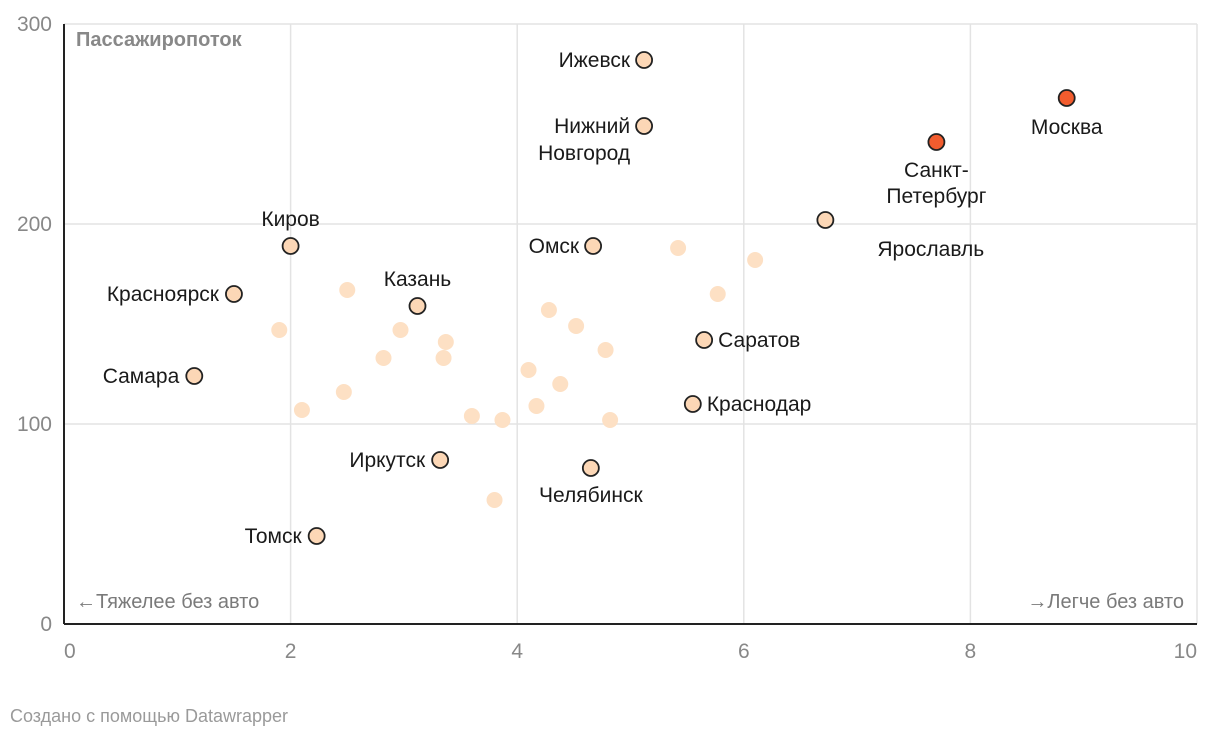 This screenshot has height=740, width=1220. Describe the element at coordinates (517, 651) in the screenshot. I see `x-tick-label: 4` at that location.